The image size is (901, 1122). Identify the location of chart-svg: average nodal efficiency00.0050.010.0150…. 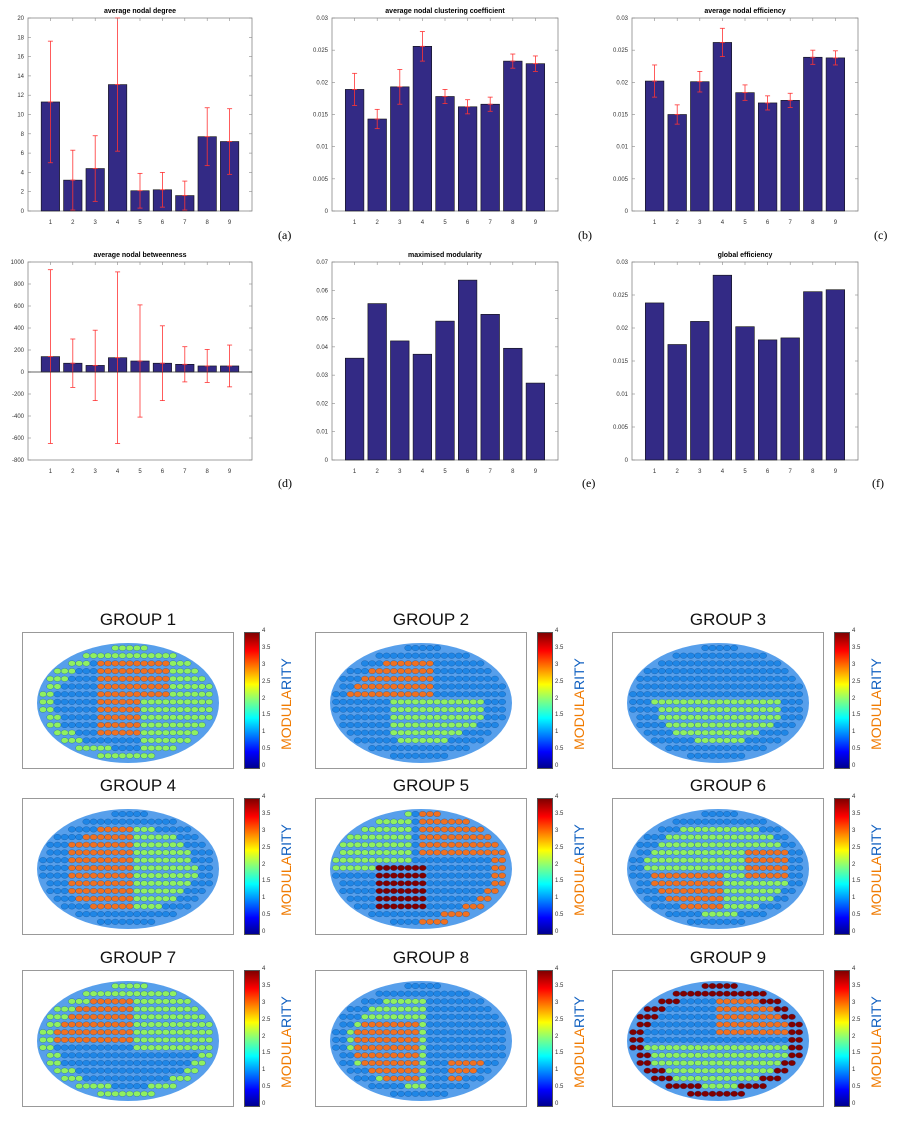
(736, 117).